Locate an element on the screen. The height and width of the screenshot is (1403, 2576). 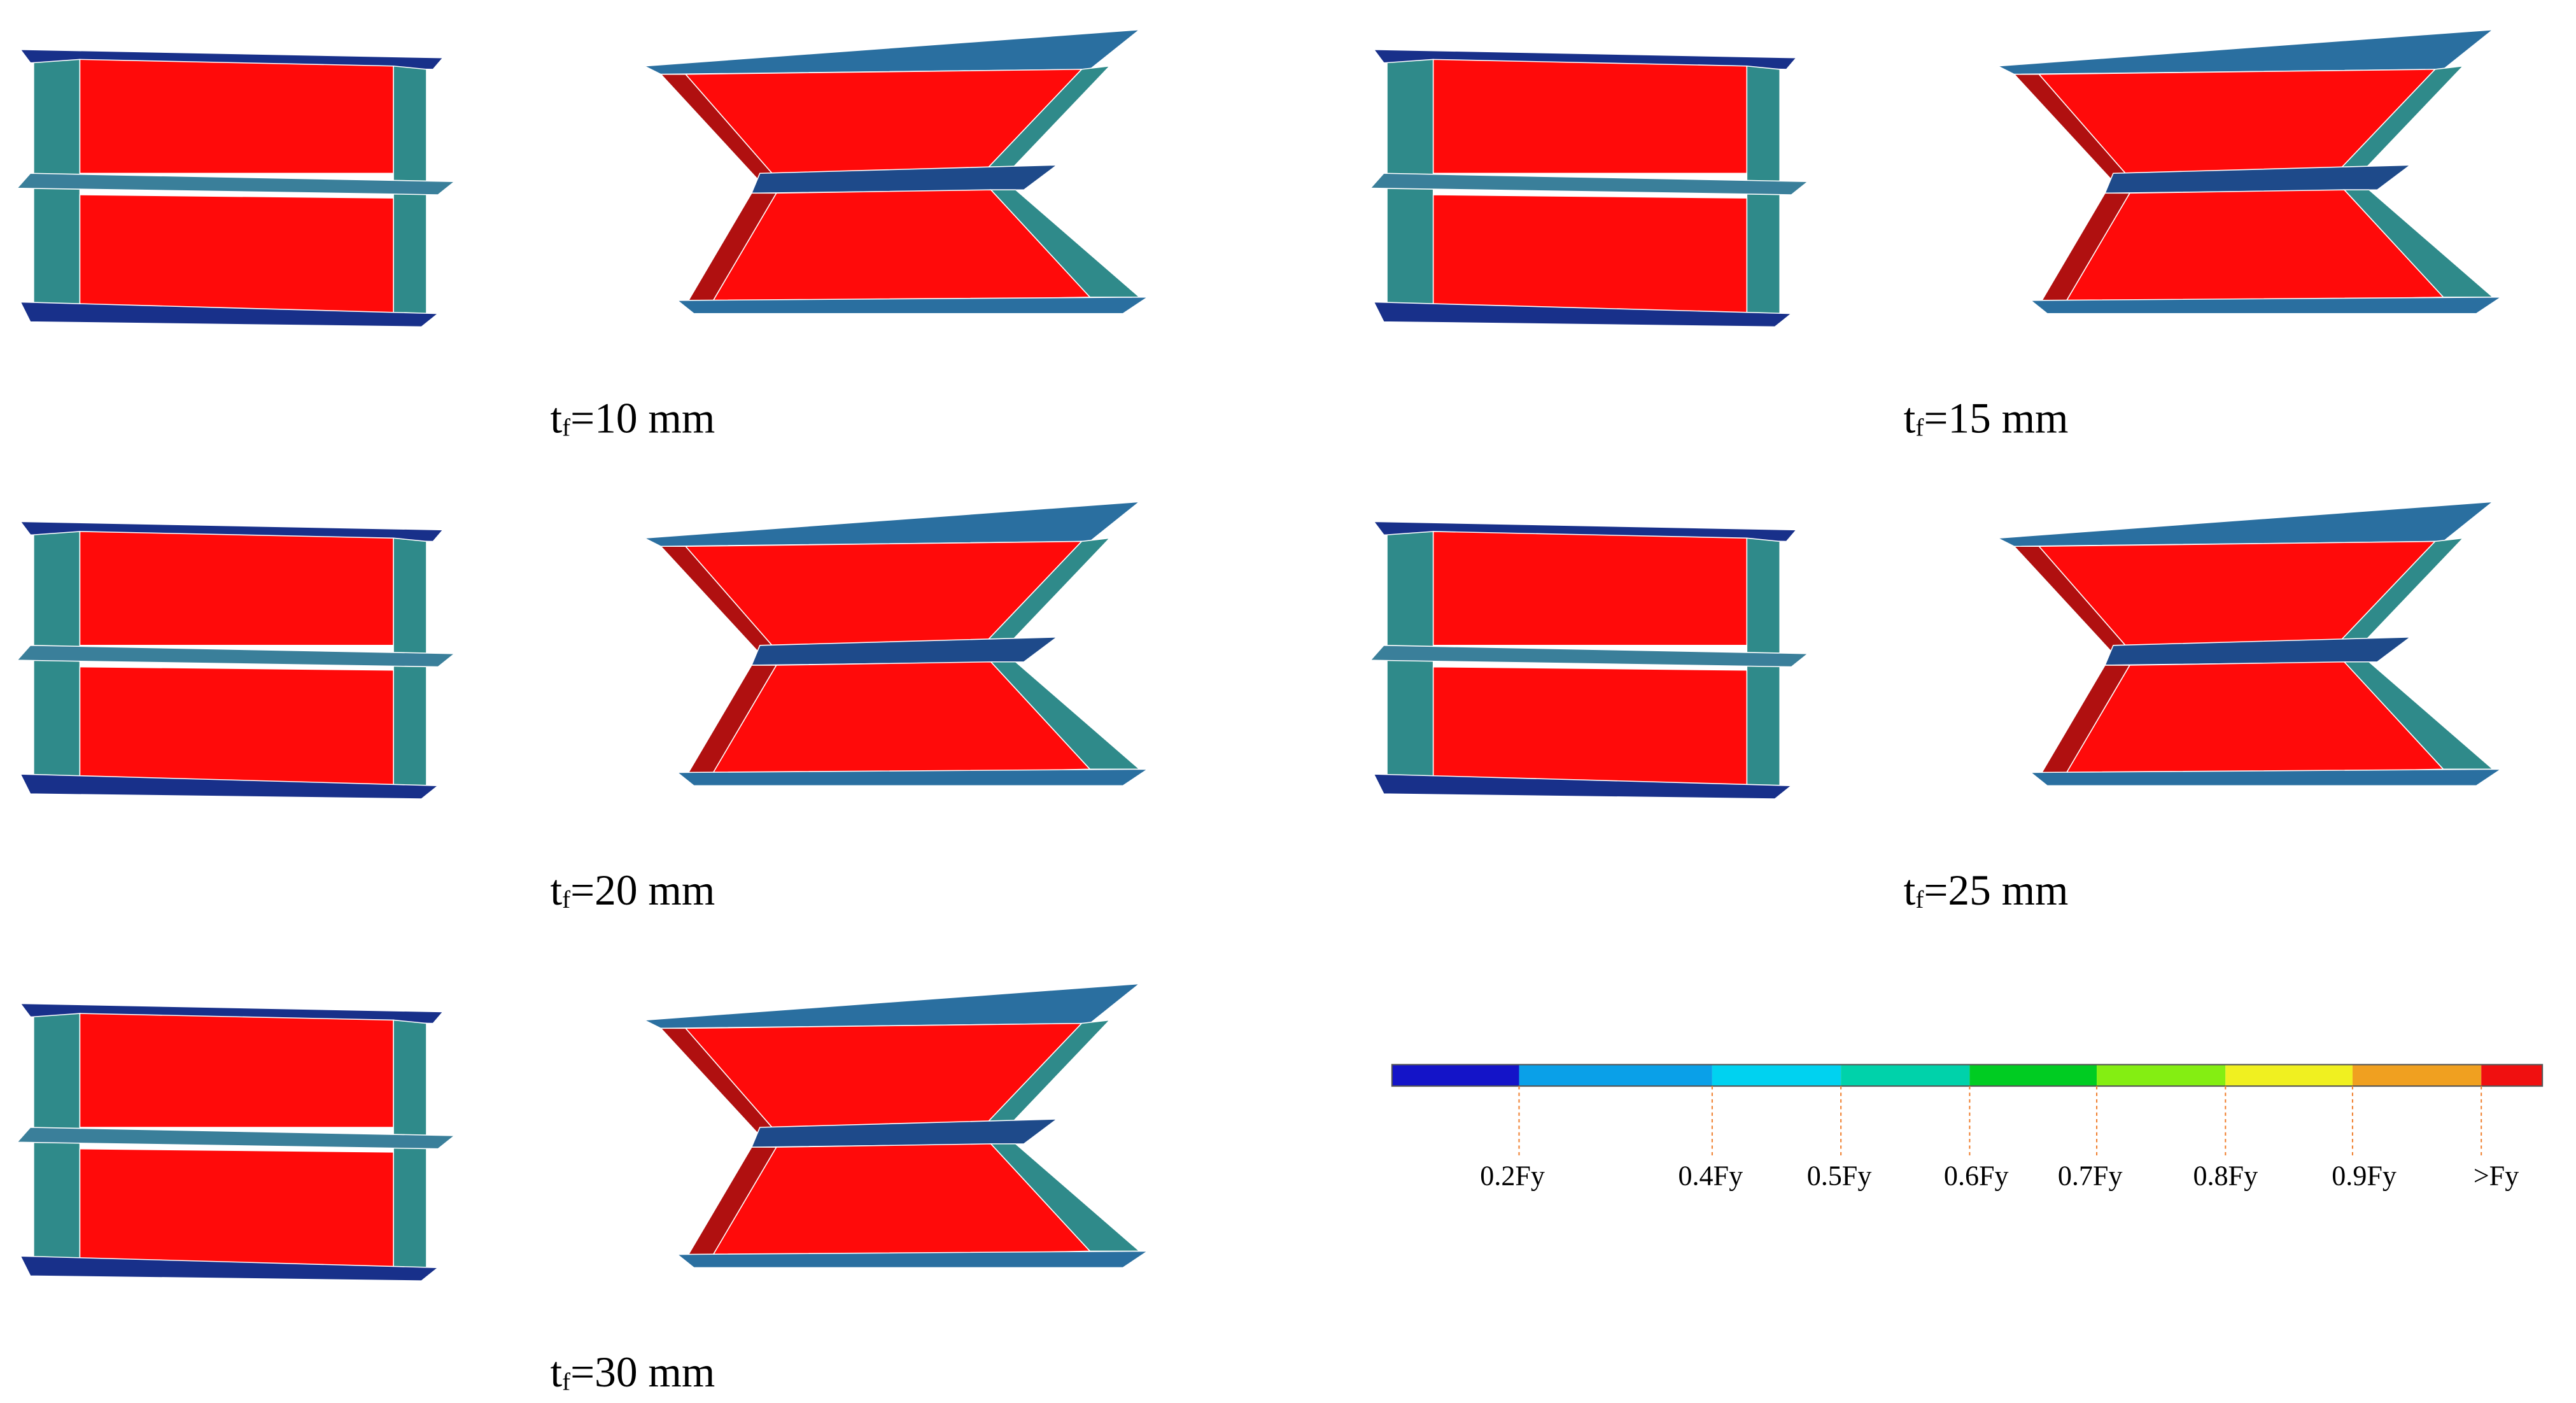
panel-caption: tf=30 mm is located at coordinates (633, 1372).